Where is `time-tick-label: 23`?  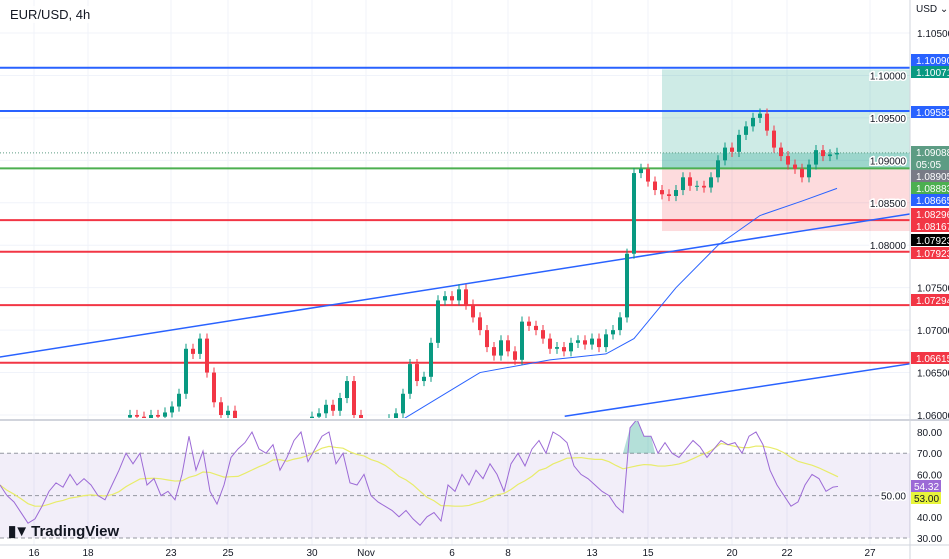 time-tick-label: 23 is located at coordinates (171, 553).